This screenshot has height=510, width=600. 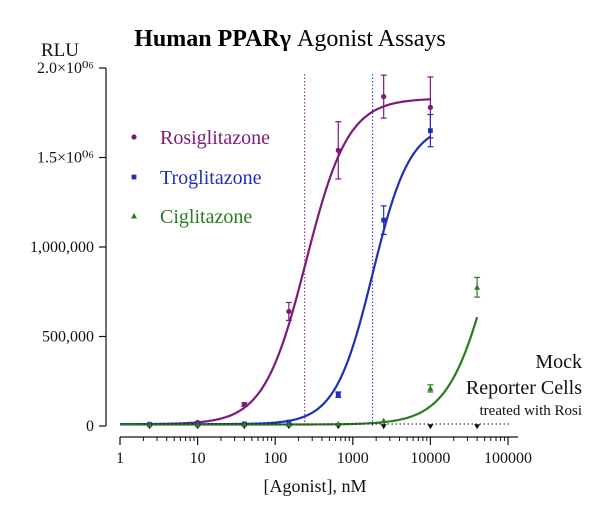 What do you see at coordinates (275, 458) in the screenshot?
I see `x-tick-label: 100` at bounding box center [275, 458].